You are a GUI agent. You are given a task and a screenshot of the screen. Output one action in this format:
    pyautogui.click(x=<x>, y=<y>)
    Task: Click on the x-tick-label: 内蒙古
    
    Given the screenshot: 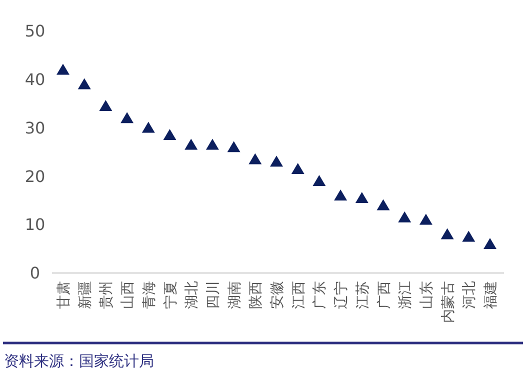 What is the action you would take?
    pyautogui.click(x=448, y=302)
    